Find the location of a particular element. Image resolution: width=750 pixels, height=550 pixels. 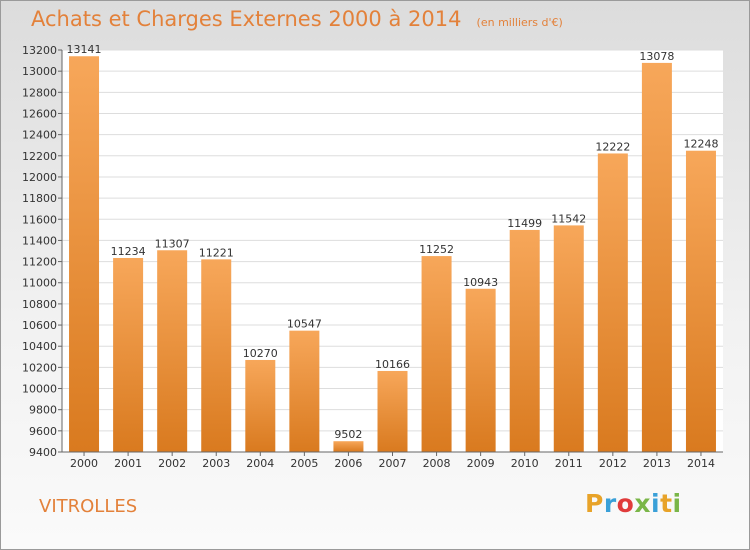

chart-unit: (en milliers d'€) is located at coordinates (519, 22).